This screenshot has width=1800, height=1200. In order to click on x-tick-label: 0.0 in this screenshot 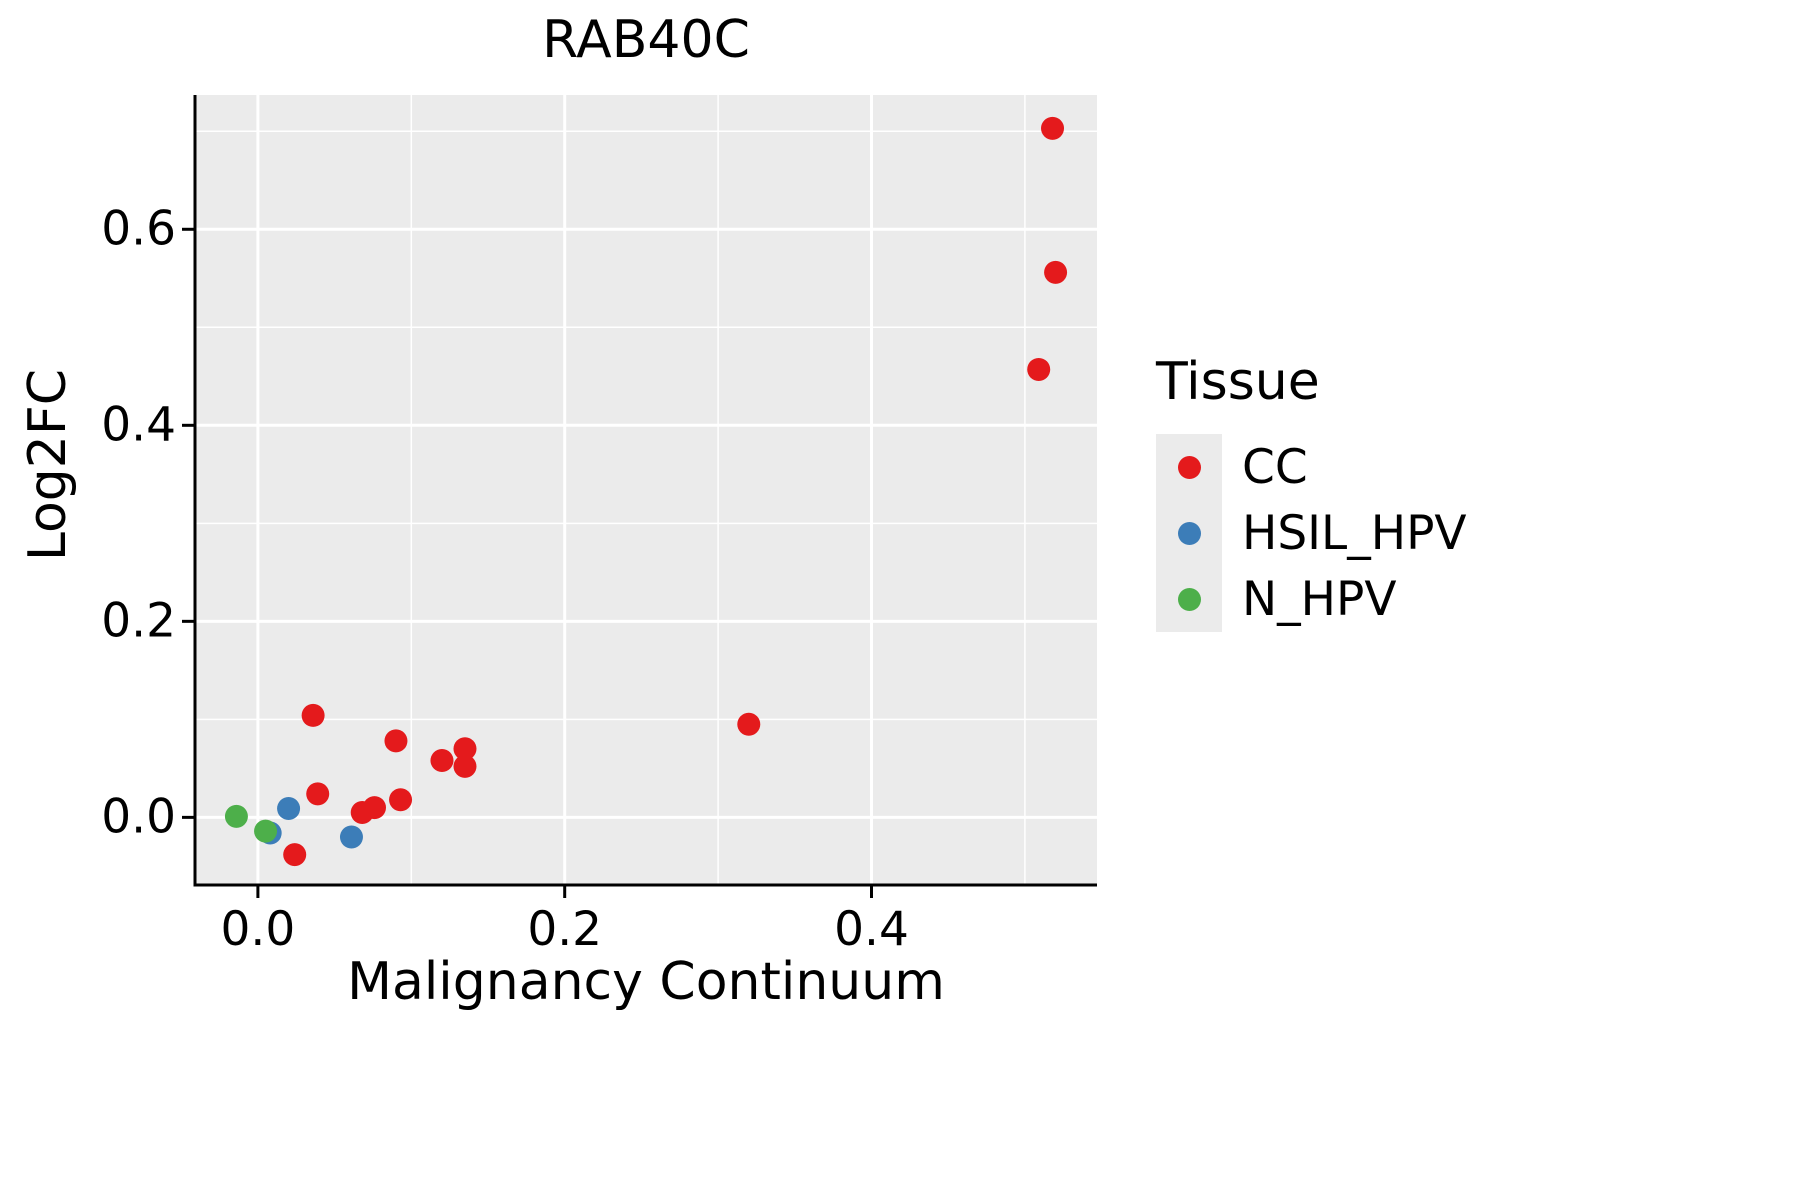, I will do `click(258, 929)`.